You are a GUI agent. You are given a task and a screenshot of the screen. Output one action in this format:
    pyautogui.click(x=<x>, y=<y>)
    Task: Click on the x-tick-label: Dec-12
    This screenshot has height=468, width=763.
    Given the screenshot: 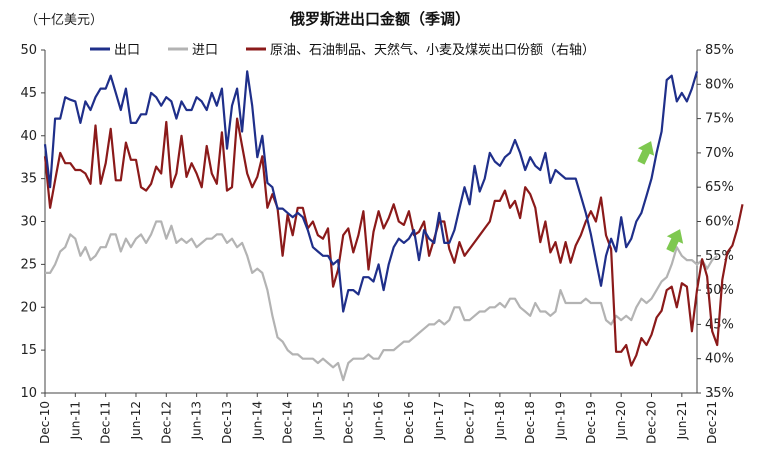 What is the action you would take?
    pyautogui.click(x=166, y=422)
    